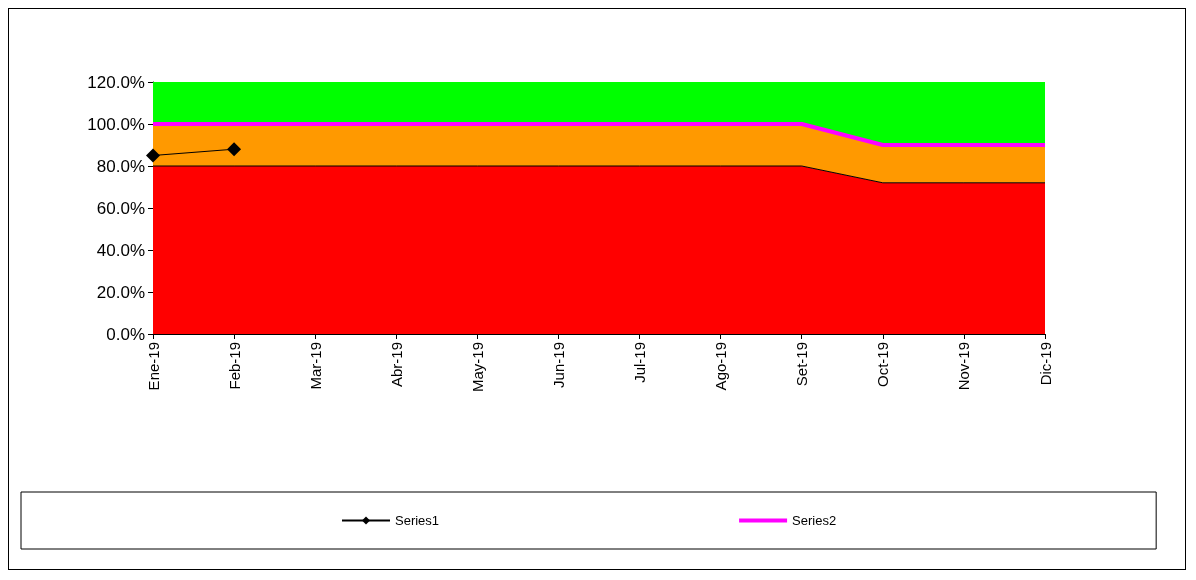  I want to click on y-tick-label: 60.0%, so click(120, 208).